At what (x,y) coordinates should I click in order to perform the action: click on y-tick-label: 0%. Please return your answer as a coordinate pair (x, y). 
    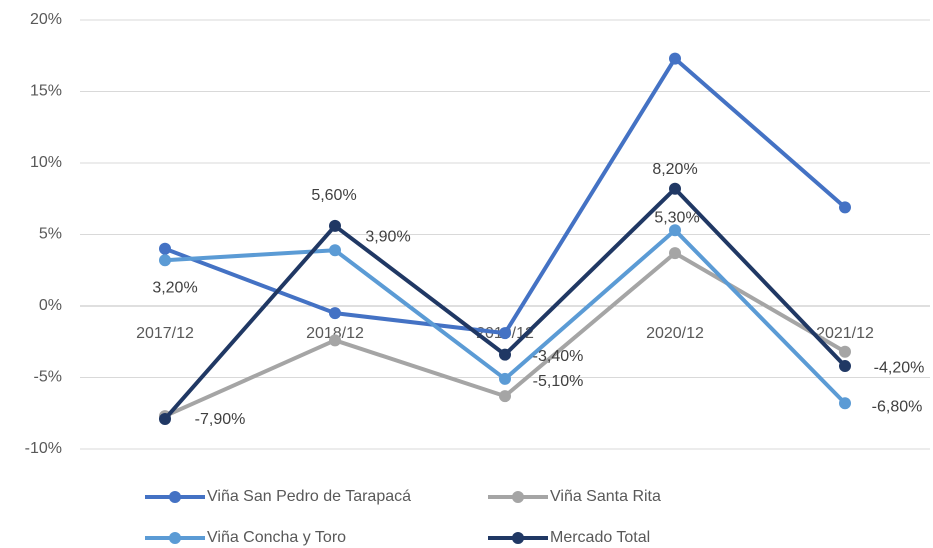
    Looking at the image, I should click on (50, 305).